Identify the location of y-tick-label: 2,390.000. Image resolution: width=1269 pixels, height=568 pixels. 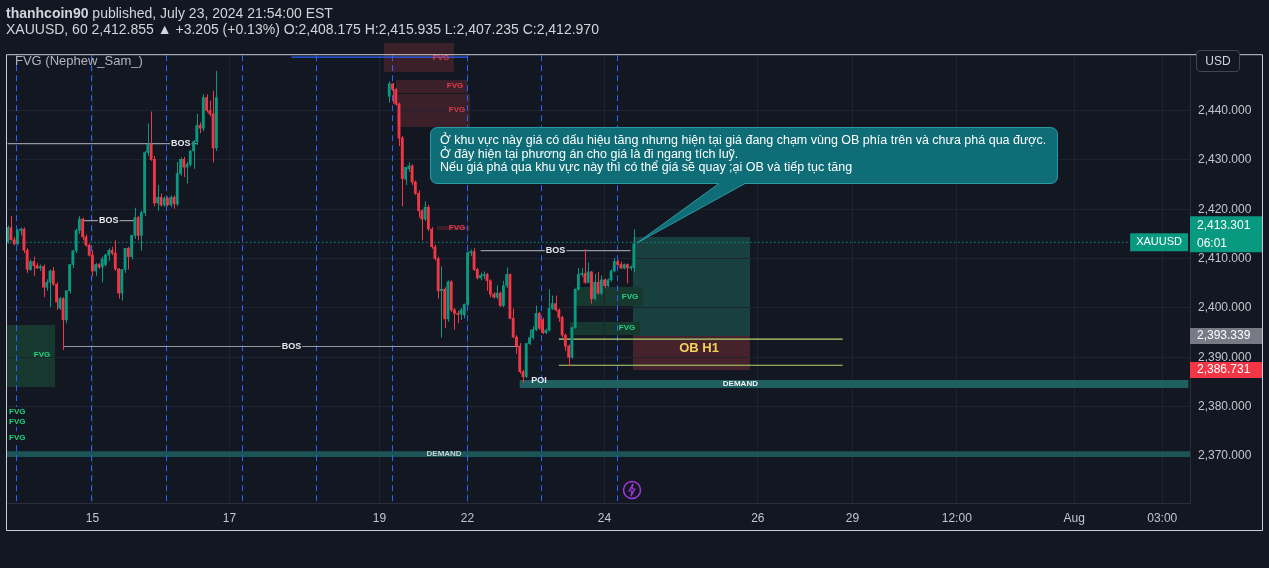
(1225, 356).